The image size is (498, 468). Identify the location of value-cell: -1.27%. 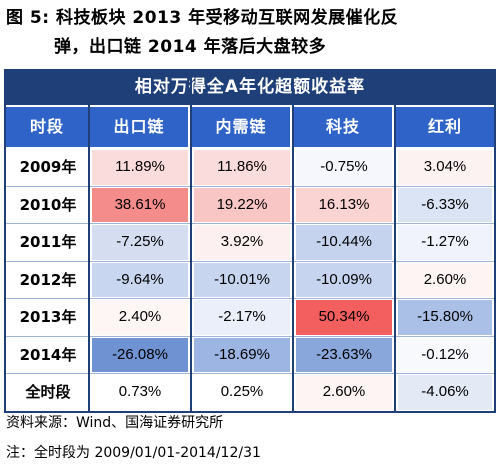
(445, 242).